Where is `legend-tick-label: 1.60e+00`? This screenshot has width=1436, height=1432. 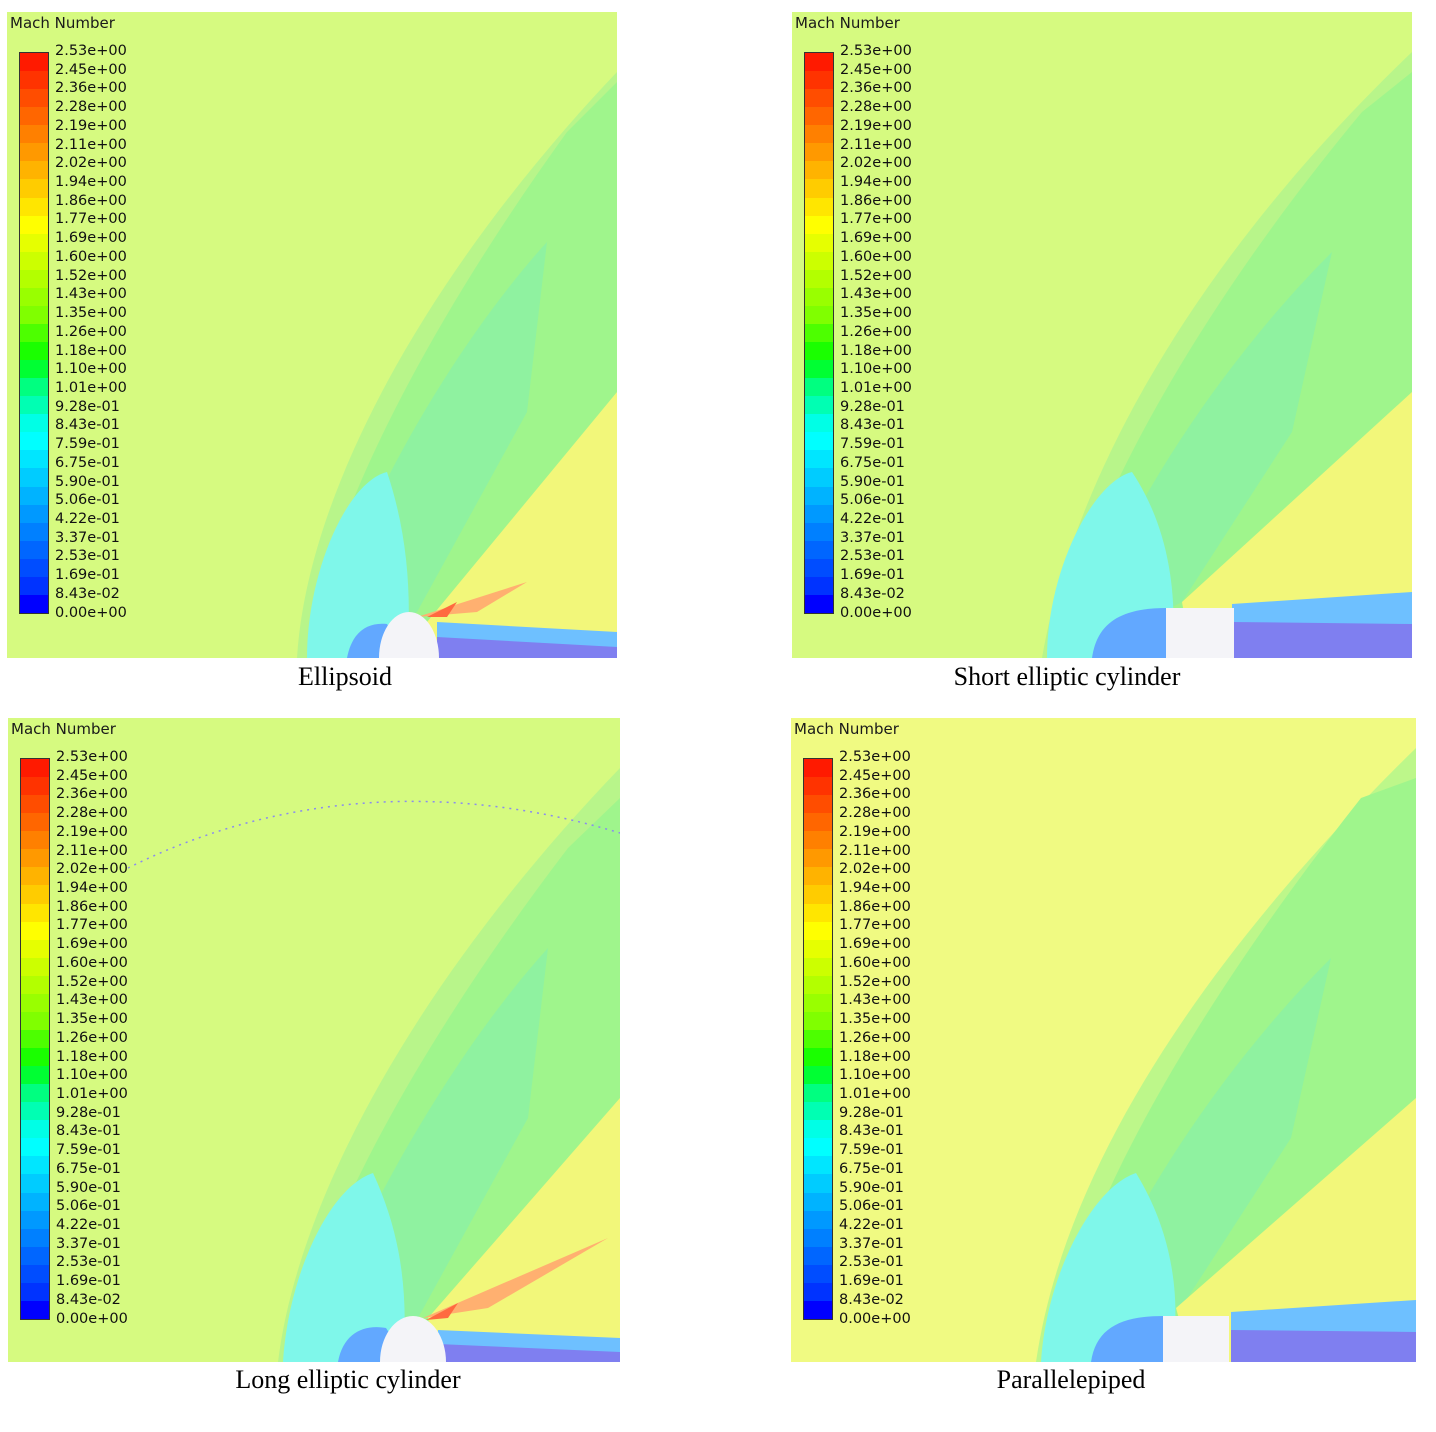
legend-tick-label: 1.60e+00 is located at coordinates (91, 256).